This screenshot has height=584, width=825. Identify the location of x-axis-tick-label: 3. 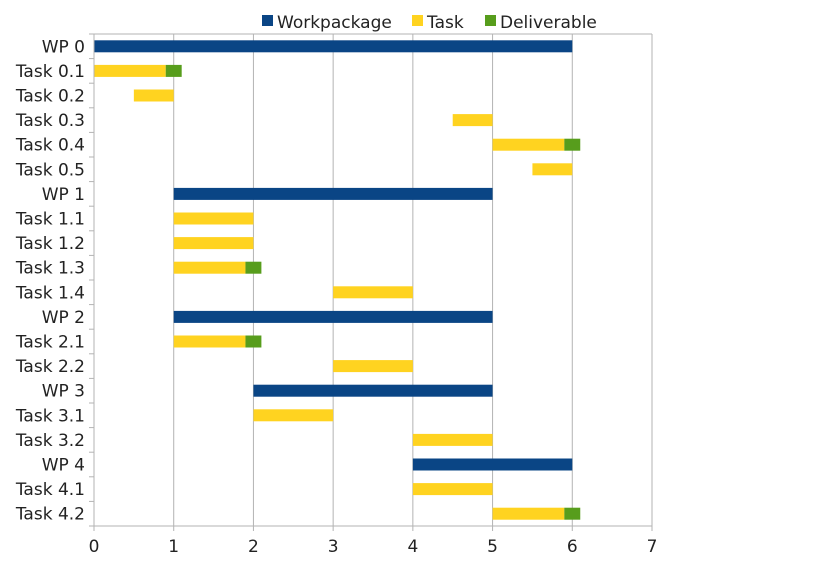
(333, 547).